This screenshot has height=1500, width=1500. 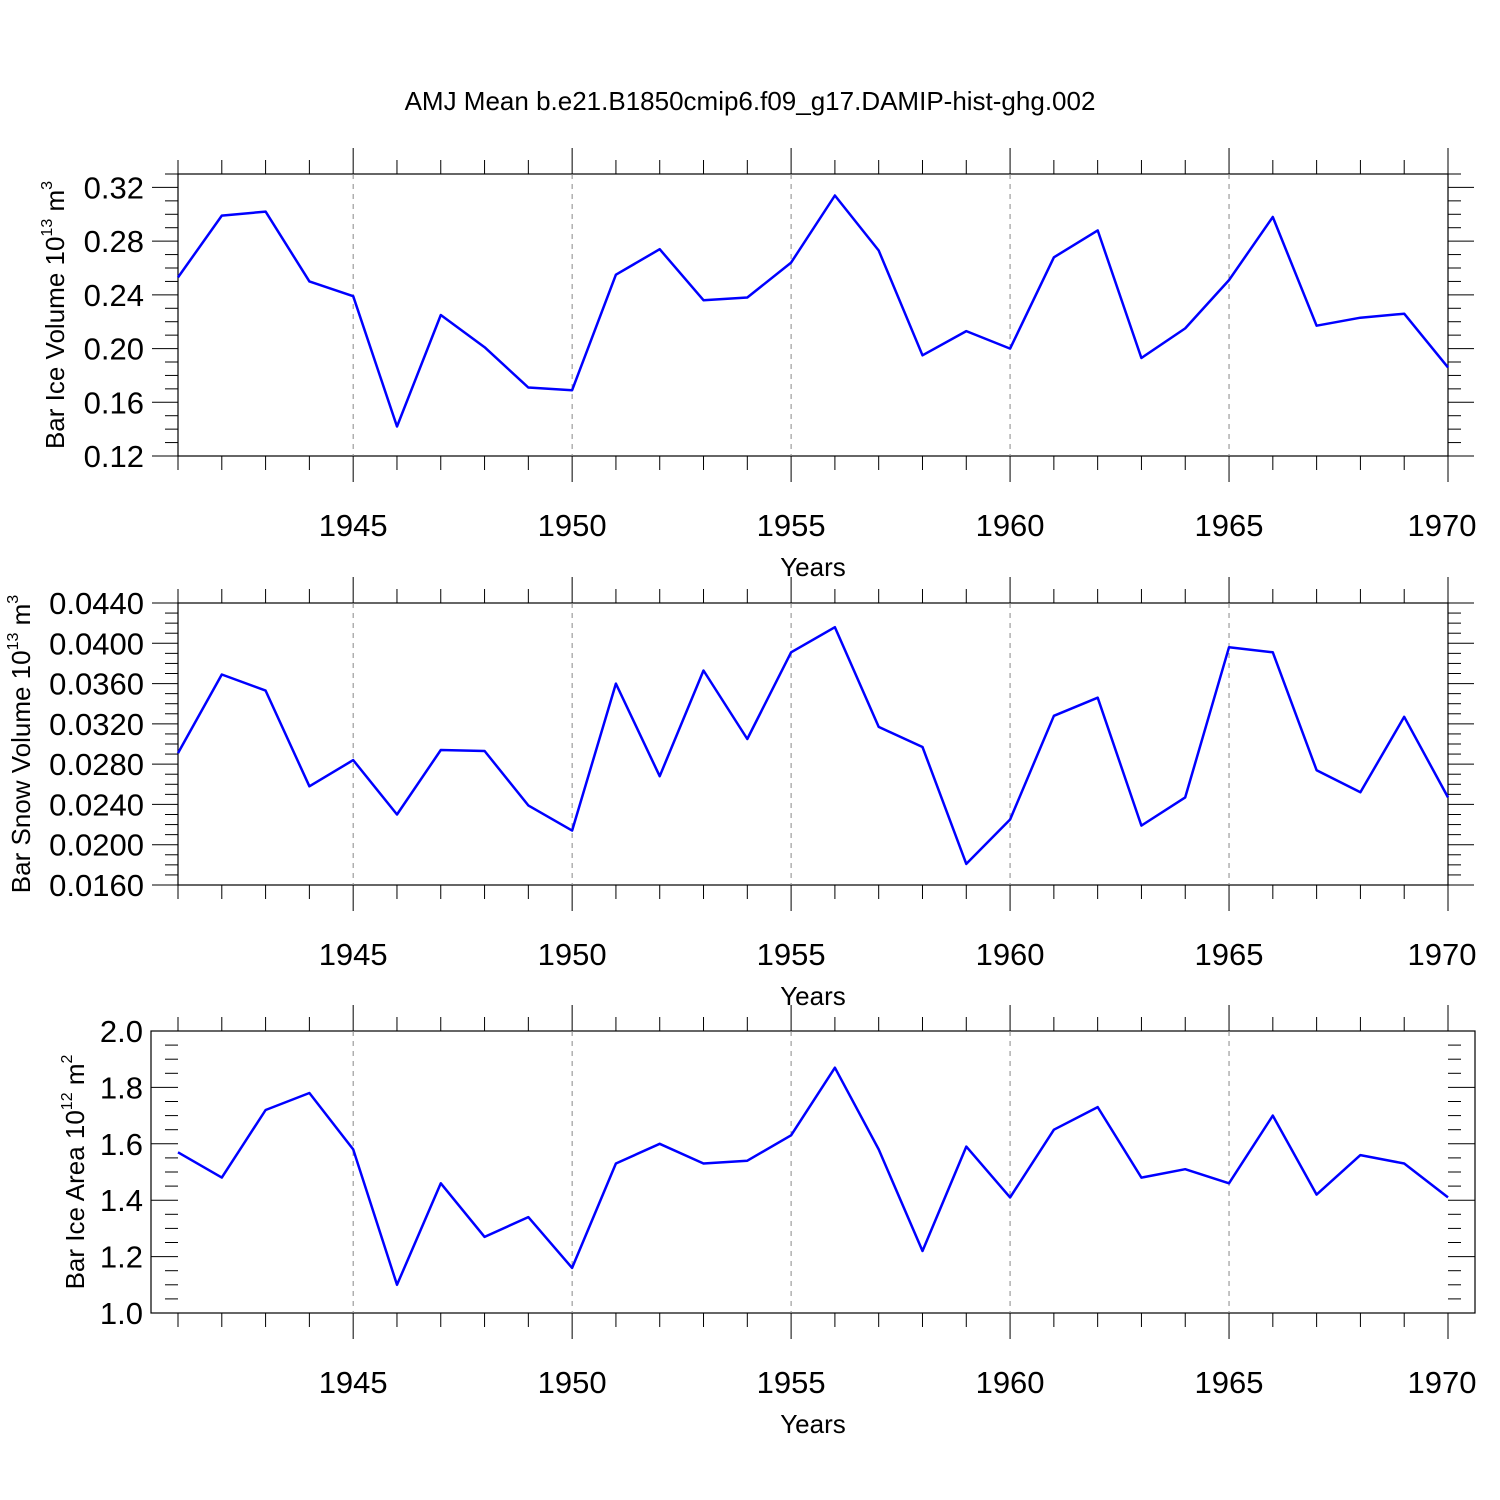 What do you see at coordinates (114, 402) in the screenshot?
I see `y-tick-label: 0.16` at bounding box center [114, 402].